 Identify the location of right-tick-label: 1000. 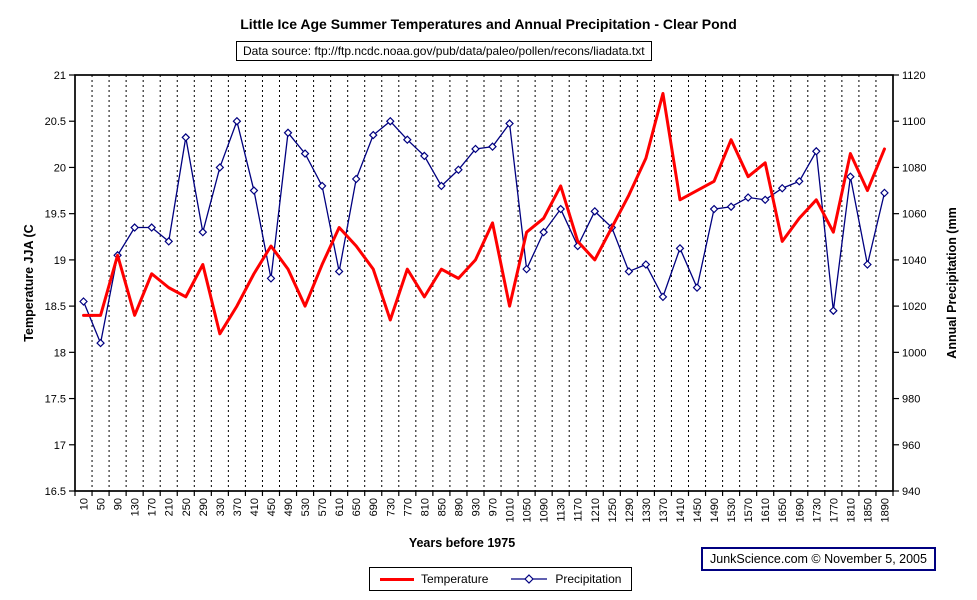
(914, 353).